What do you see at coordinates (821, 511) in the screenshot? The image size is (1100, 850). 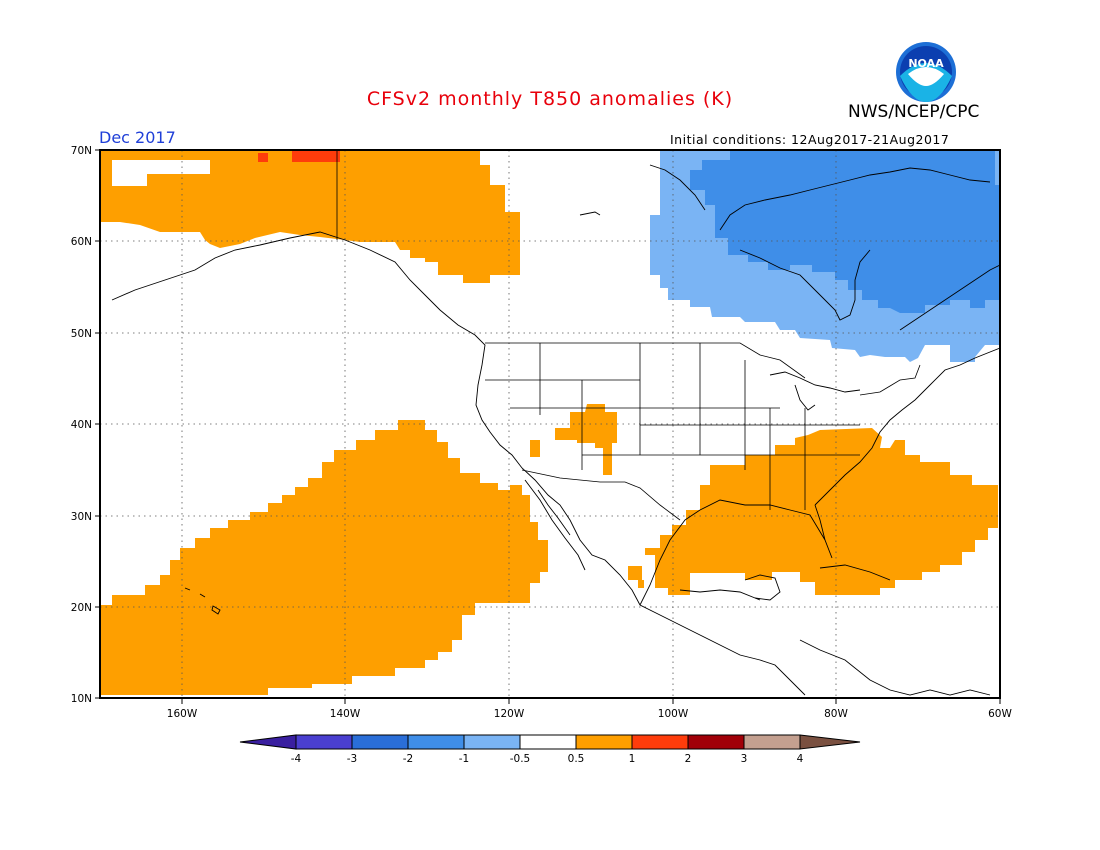 I see `region-southeast-warm` at bounding box center [821, 511].